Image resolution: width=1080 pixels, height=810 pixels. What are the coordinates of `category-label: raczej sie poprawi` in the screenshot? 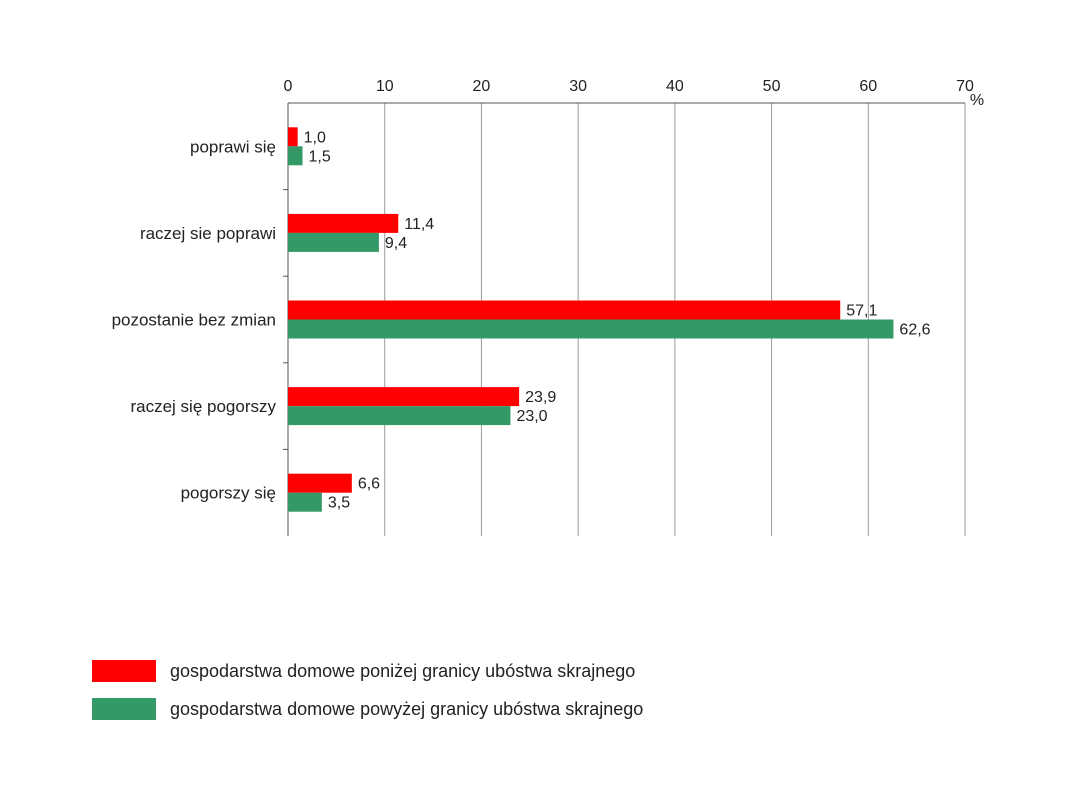 It's located at (208, 233).